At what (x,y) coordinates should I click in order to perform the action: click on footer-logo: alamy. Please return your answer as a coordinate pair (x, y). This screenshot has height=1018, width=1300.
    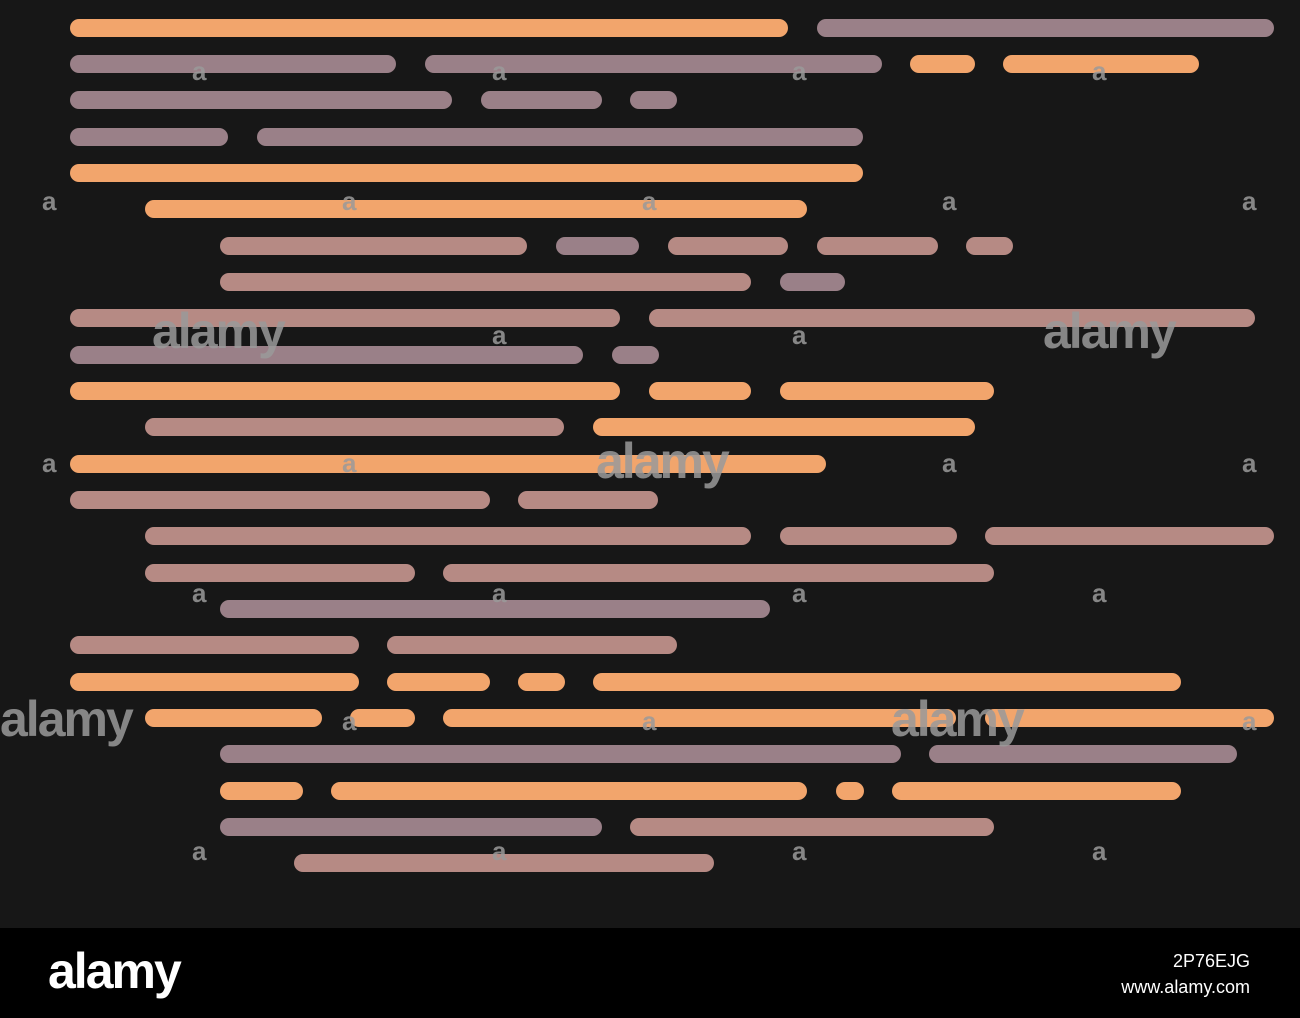
    Looking at the image, I should click on (115, 971).